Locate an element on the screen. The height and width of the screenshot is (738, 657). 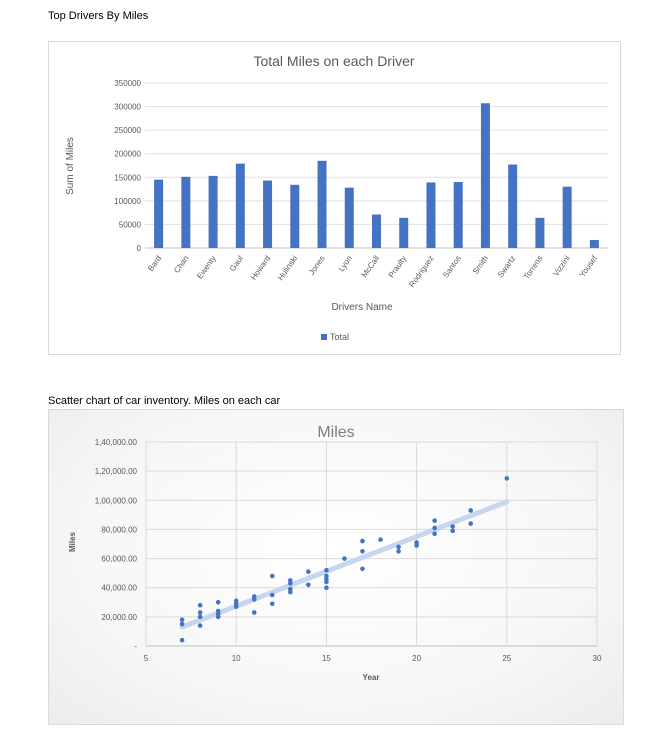
bar-x-tick-label: Vizzini is located at coordinates (561, 266).